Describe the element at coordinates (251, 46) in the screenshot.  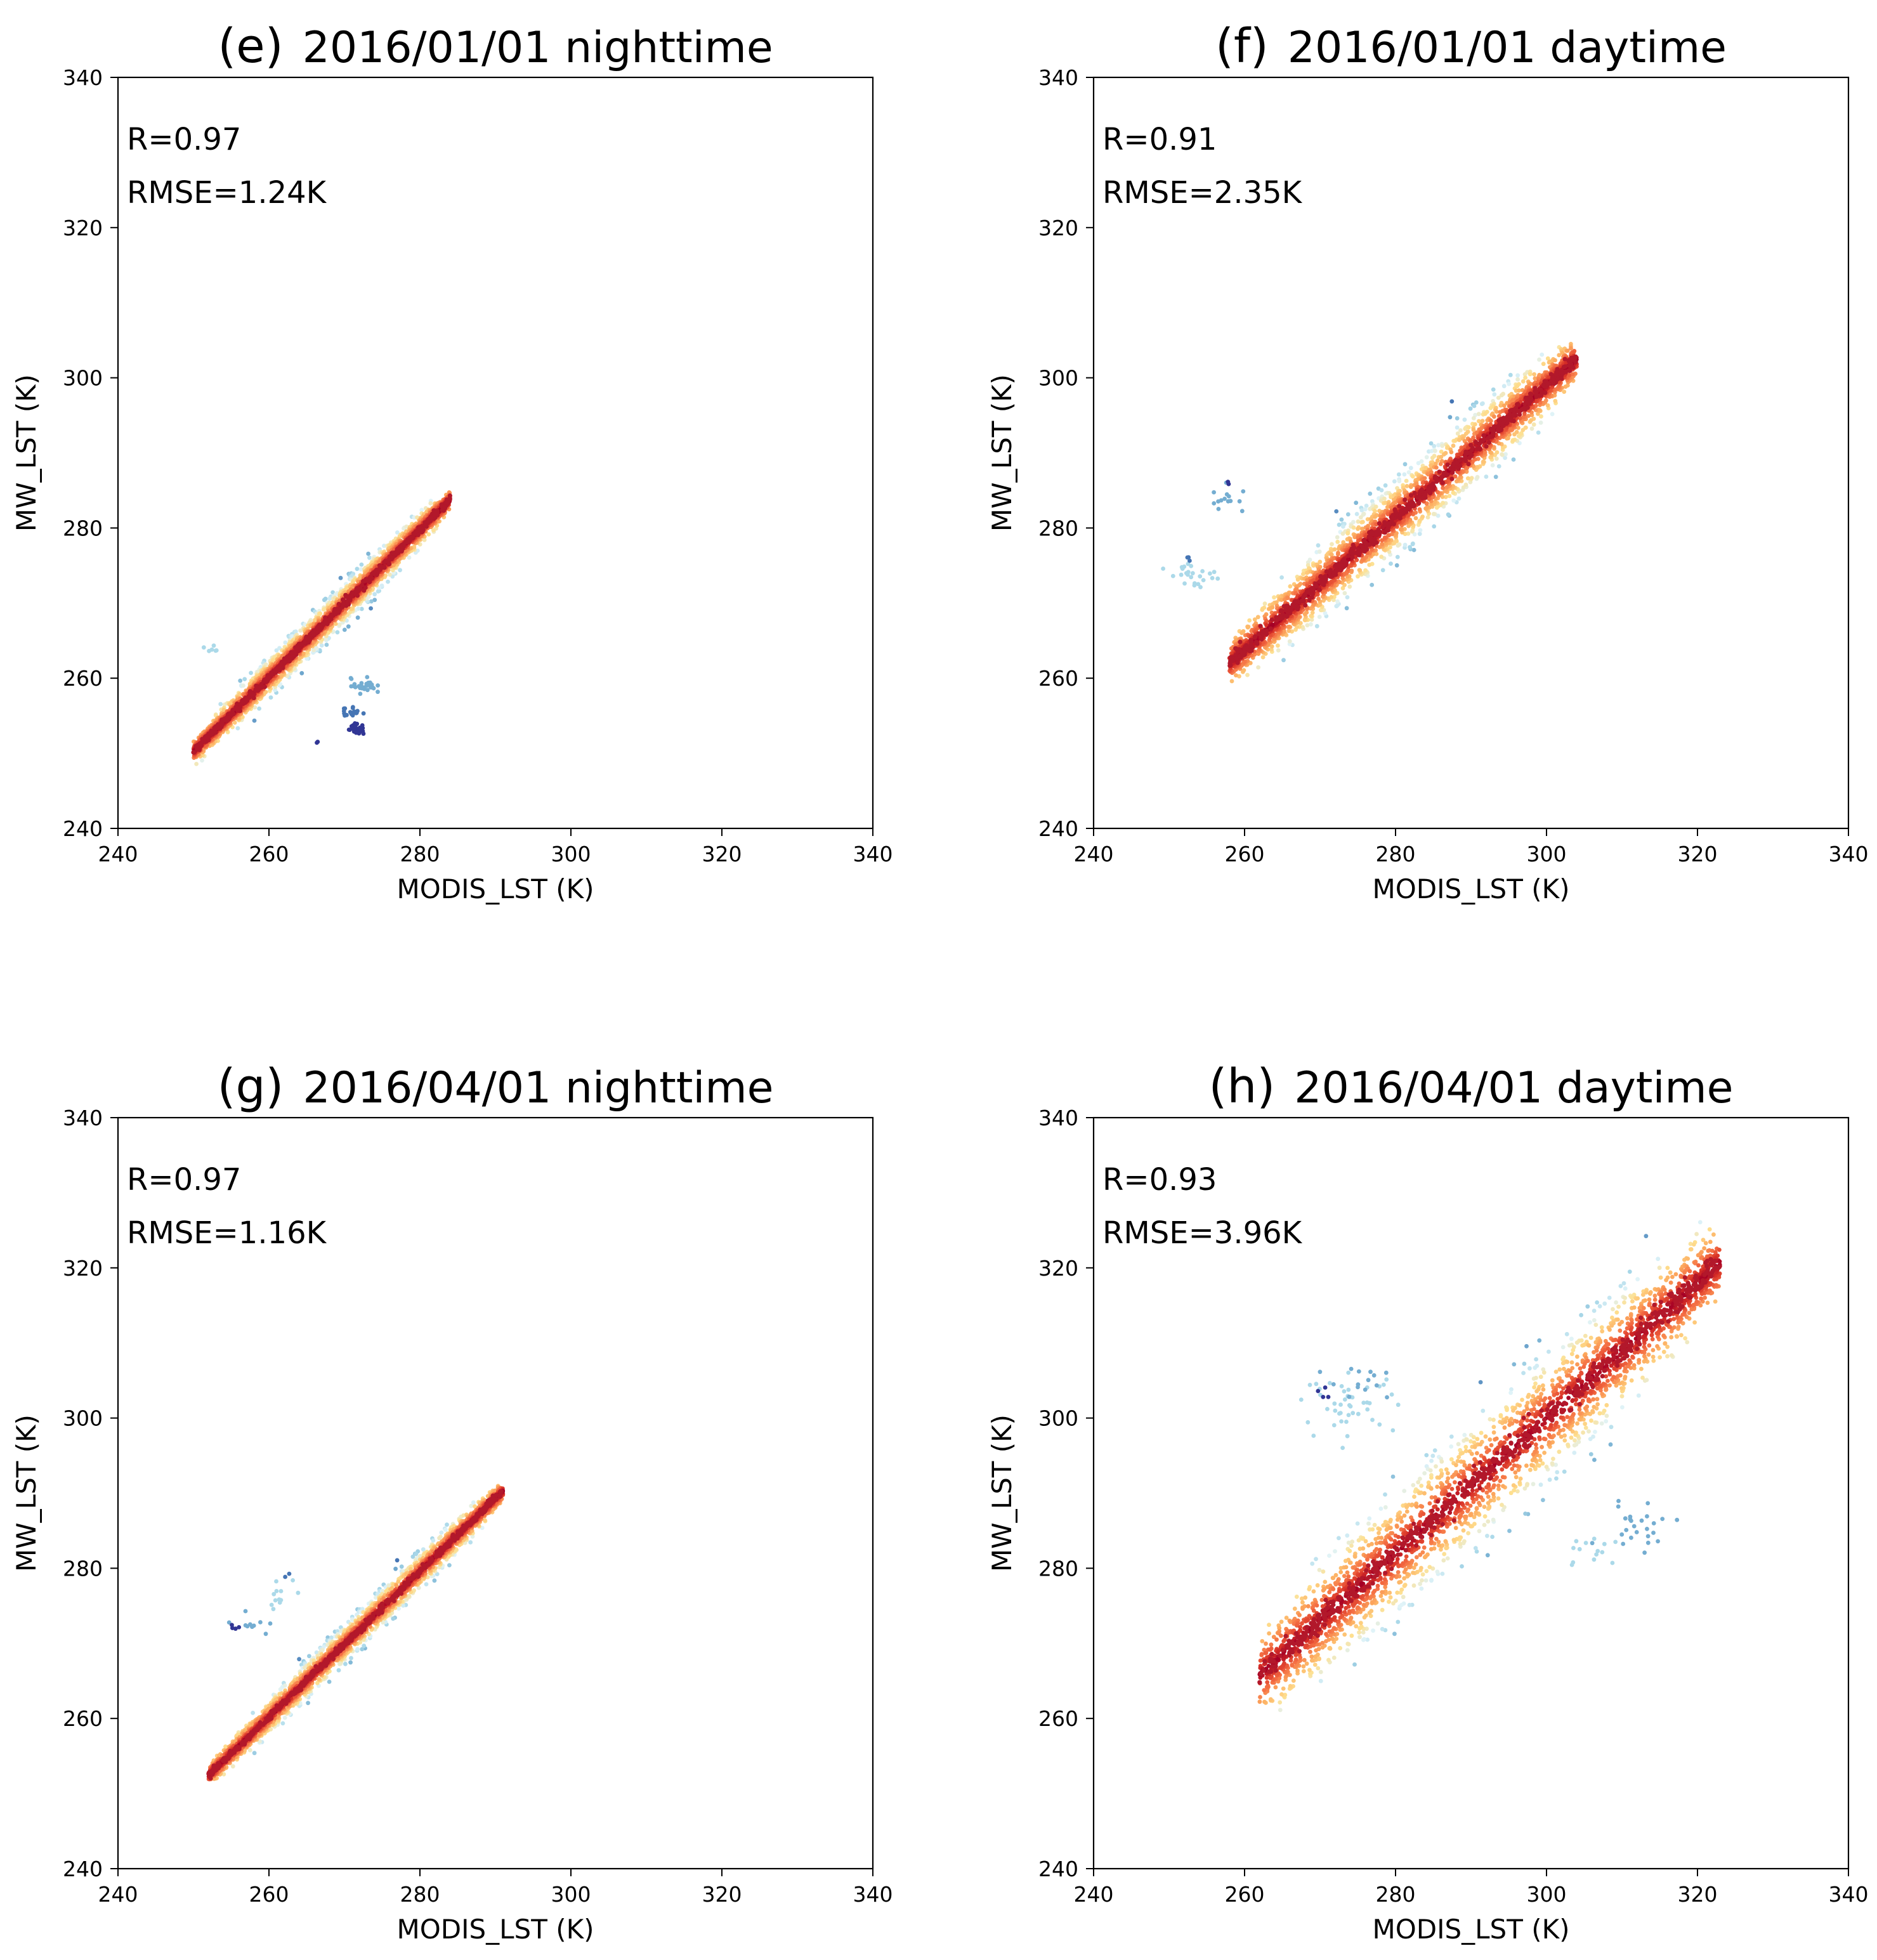
I see `panel-letter: (e)` at that location.